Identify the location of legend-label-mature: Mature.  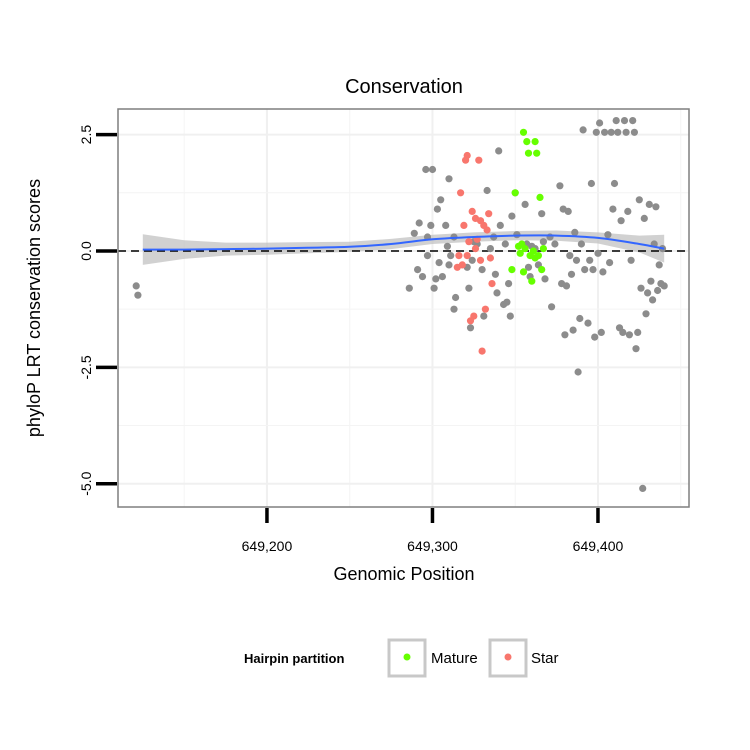
(454, 658).